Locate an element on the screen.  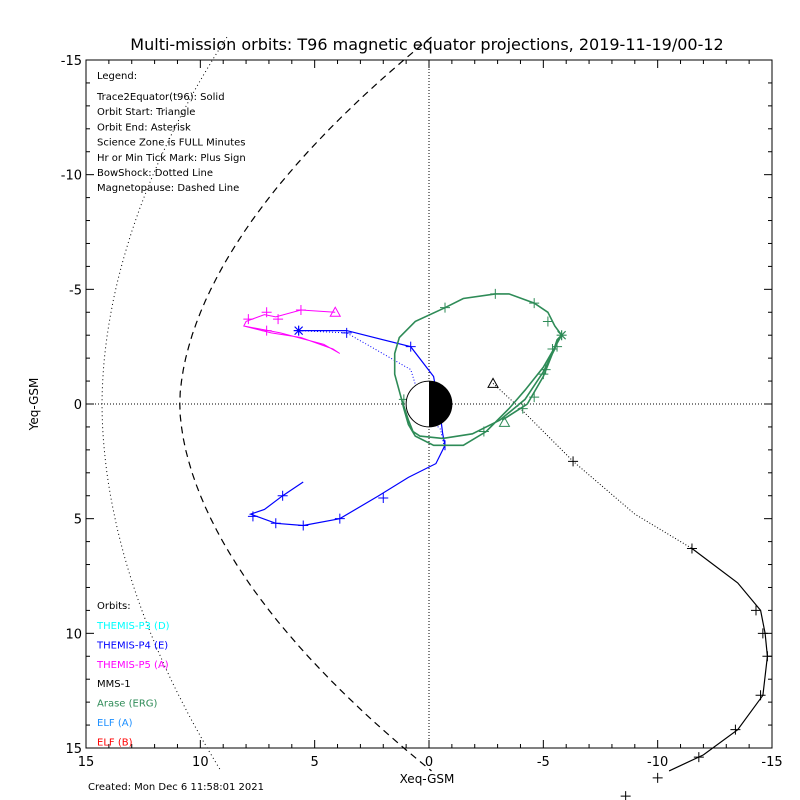
x-tick-label: 15 is located at coordinates (86, 762).